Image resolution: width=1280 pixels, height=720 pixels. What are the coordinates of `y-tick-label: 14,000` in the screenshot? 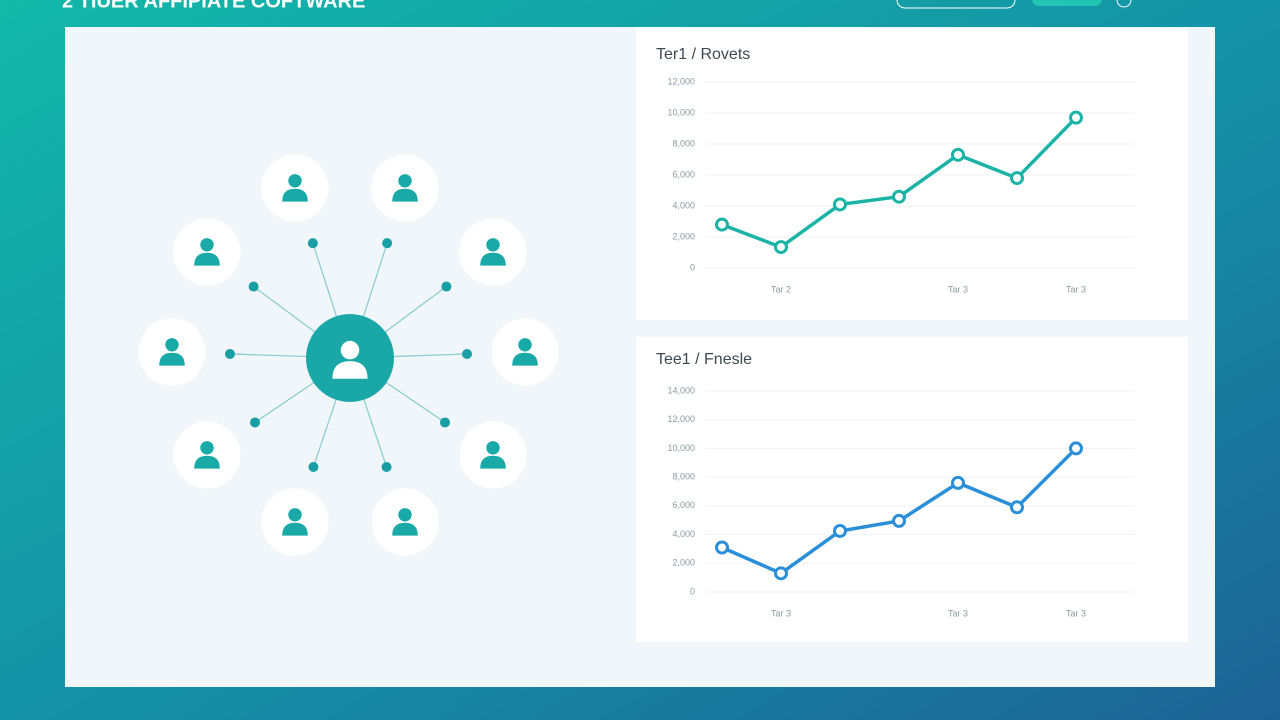 It's located at (681, 390).